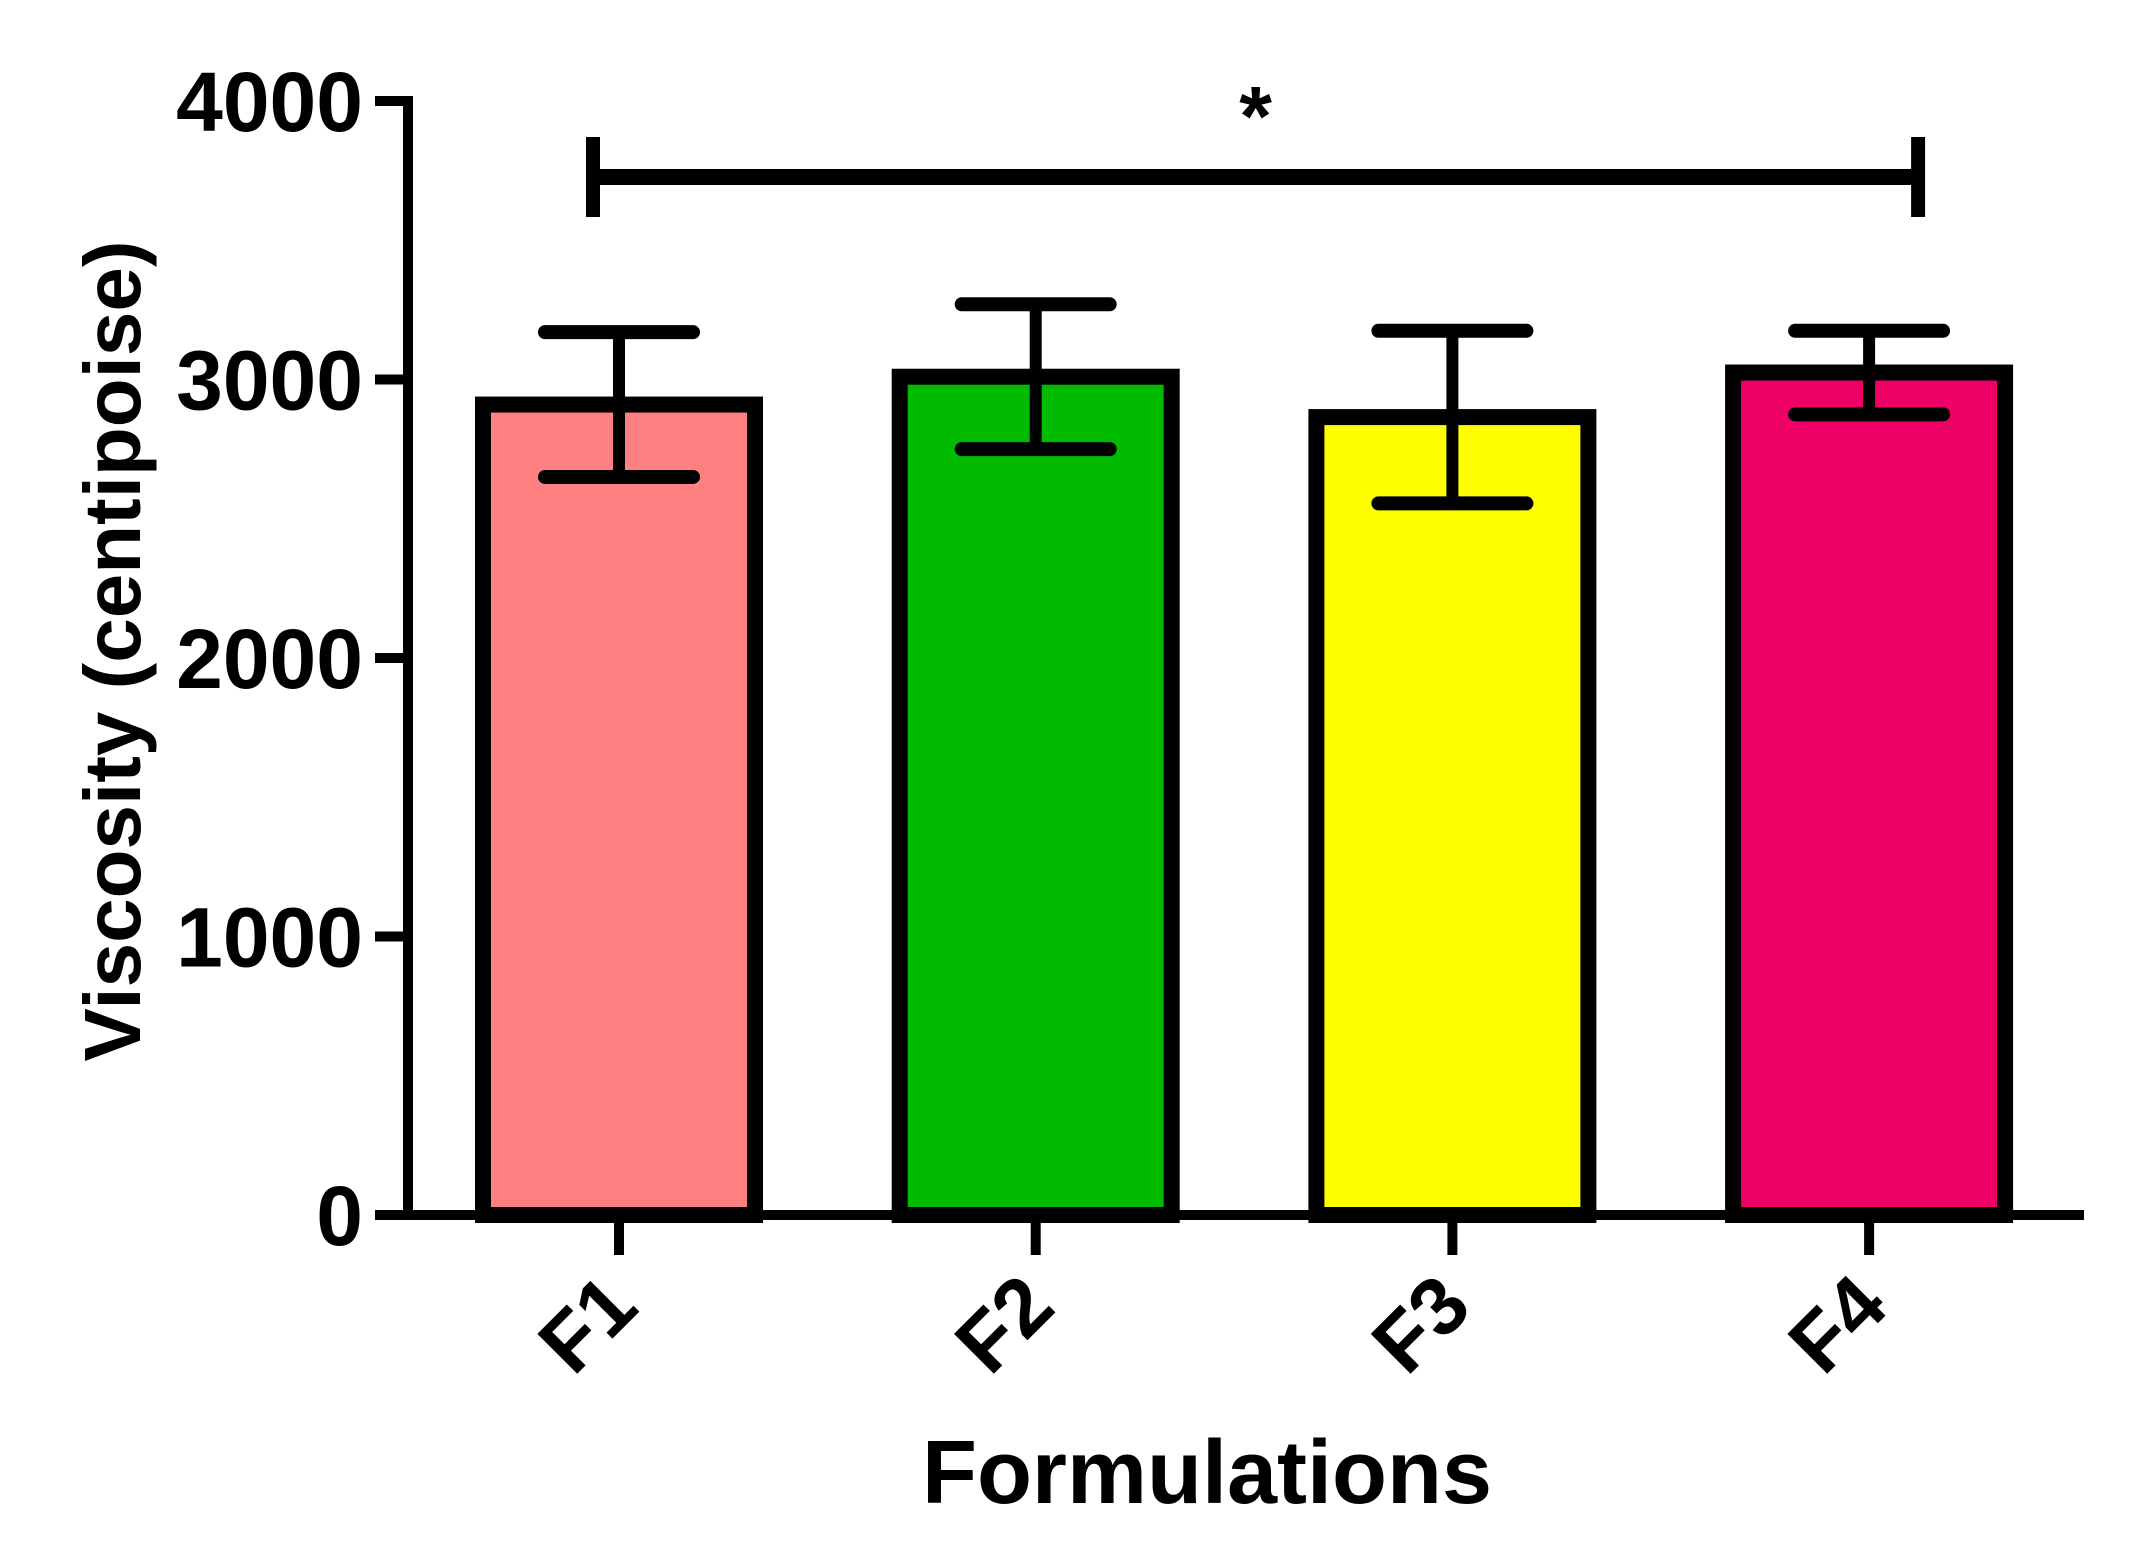  What do you see at coordinates (1035, 377) in the screenshot?
I see `error-bar-f2` at bounding box center [1035, 377].